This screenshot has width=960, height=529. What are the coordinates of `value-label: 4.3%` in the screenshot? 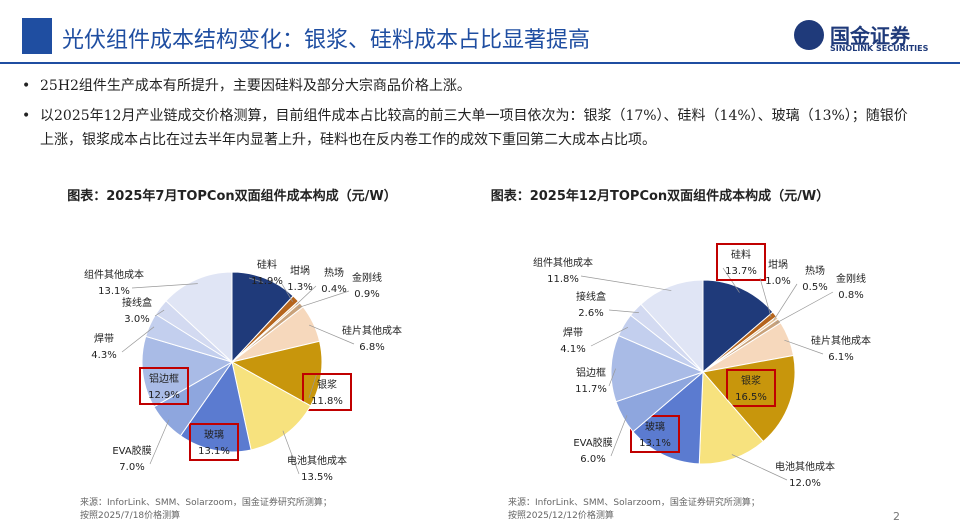 It's located at (103, 355).